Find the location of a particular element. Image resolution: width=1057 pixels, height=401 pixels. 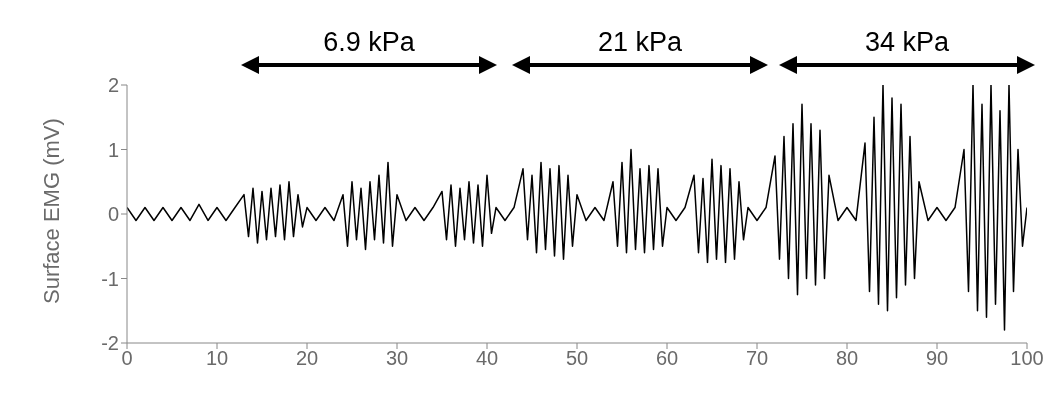

y-axis-title: Surface EMG (mV) is located at coordinates (51, 211).